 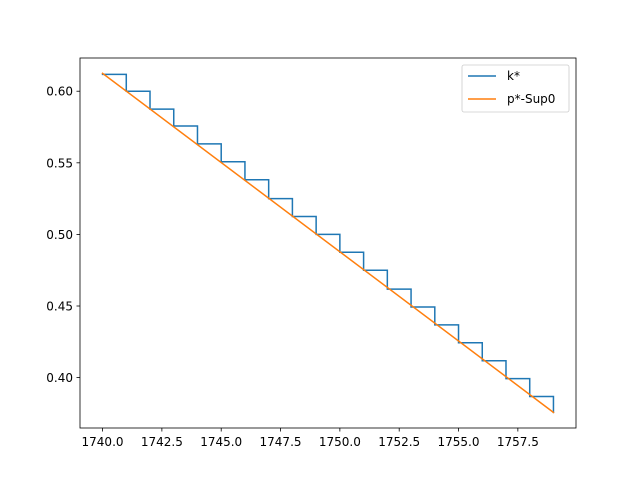 I want to click on legend-label-k-star: k*, so click(x=513, y=76).